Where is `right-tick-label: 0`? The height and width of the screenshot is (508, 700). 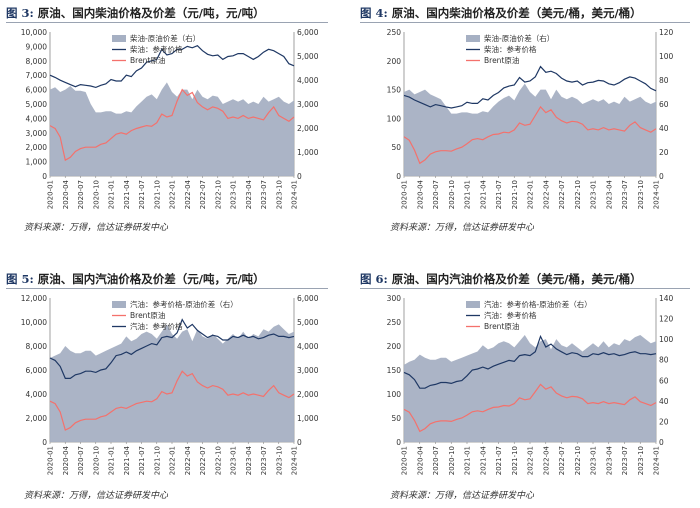
right-tick-label: 0 is located at coordinates (661, 176).